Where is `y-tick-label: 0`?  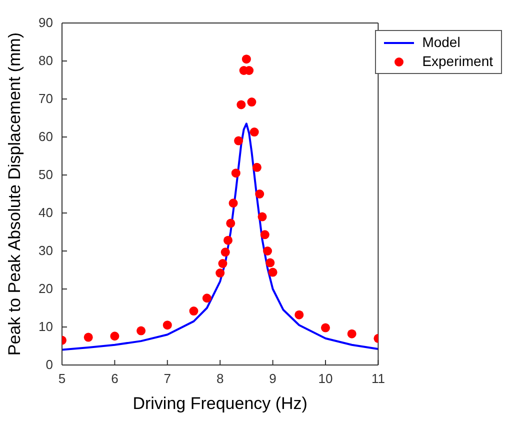 y-tick-label: 0 is located at coordinates (49, 364).